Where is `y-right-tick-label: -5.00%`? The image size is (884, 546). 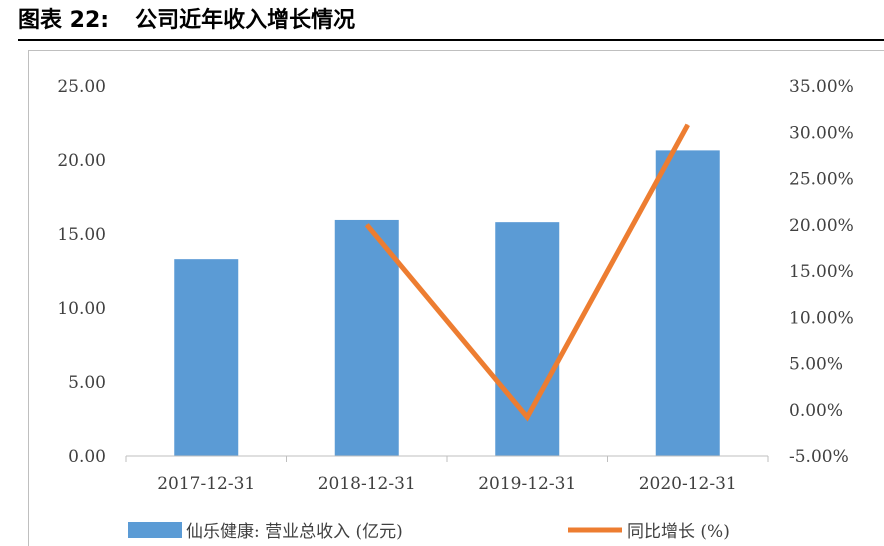 y-right-tick-label: -5.00% is located at coordinates (819, 457).